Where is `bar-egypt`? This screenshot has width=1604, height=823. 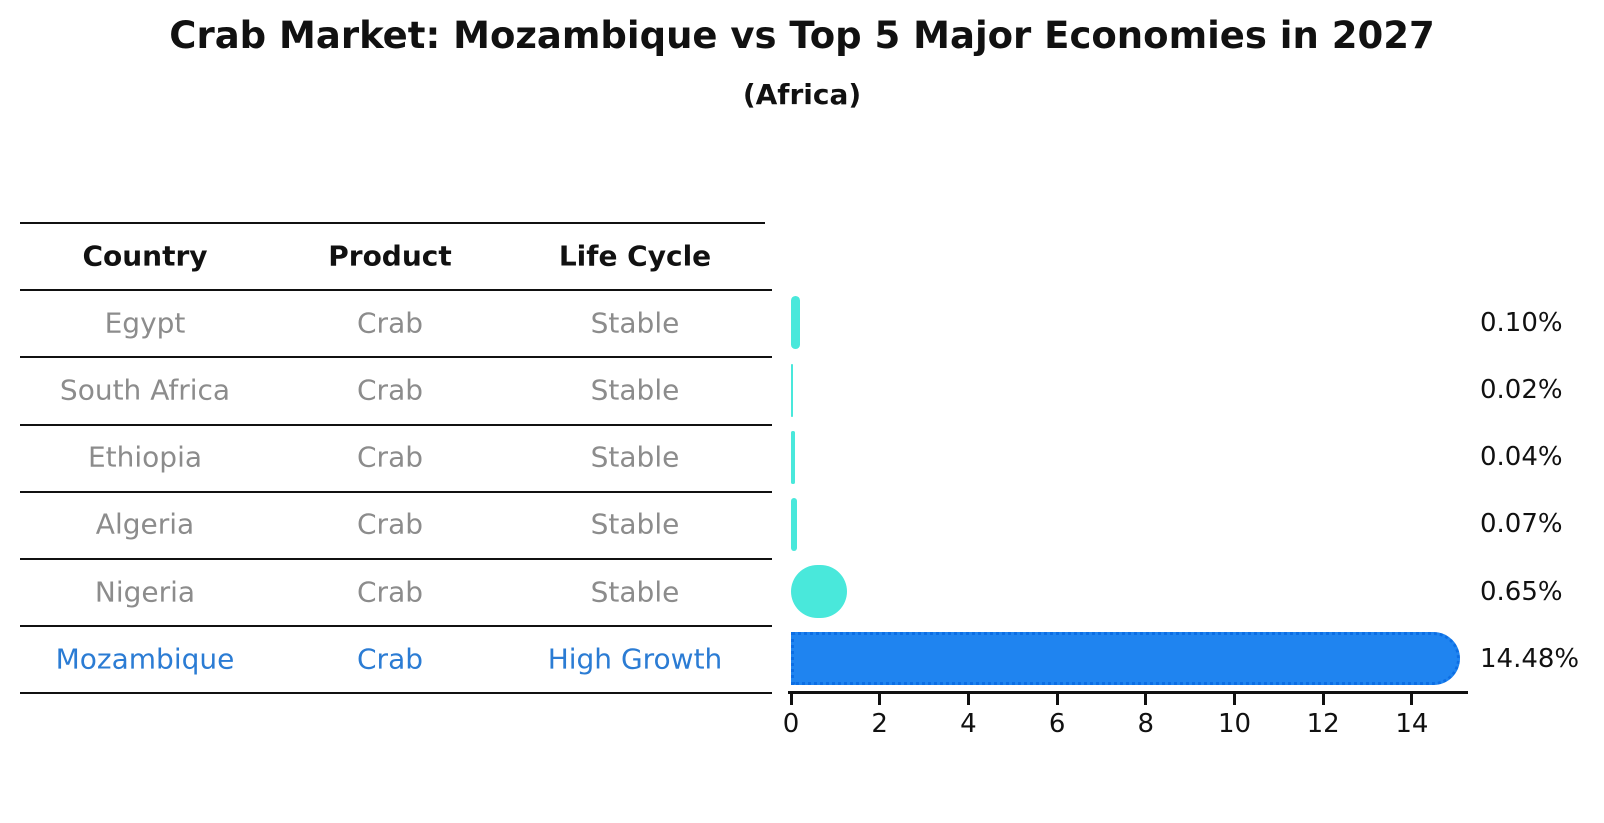 bar-egypt is located at coordinates (795, 323).